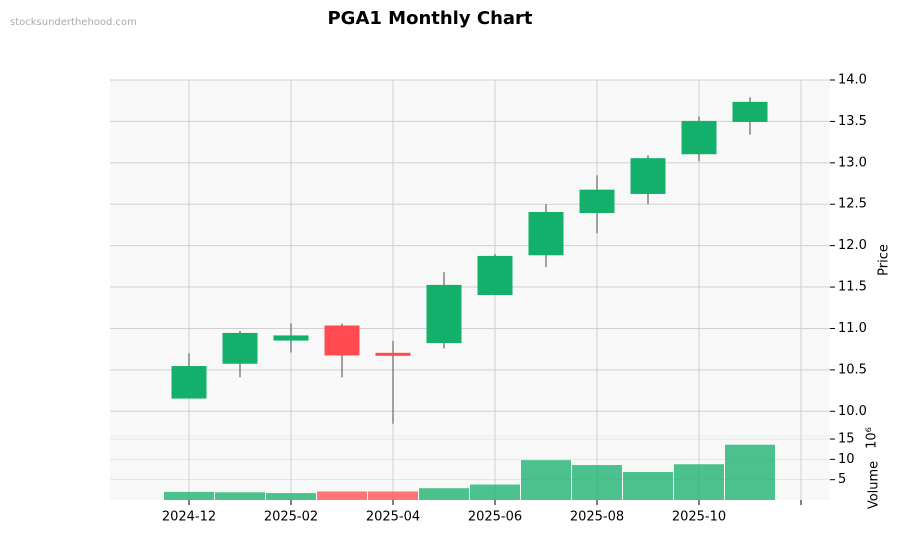 The height and width of the screenshot is (533, 900). What do you see at coordinates (189, 517) in the screenshot?
I see `x-tick-label: 2024-12` at bounding box center [189, 517].